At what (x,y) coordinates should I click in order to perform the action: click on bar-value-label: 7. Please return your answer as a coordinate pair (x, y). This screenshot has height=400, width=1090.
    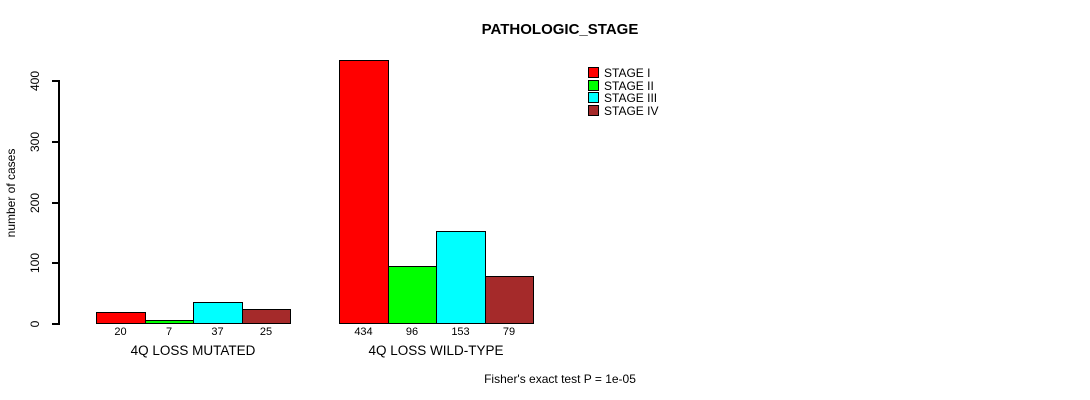
    Looking at the image, I should click on (169, 332).